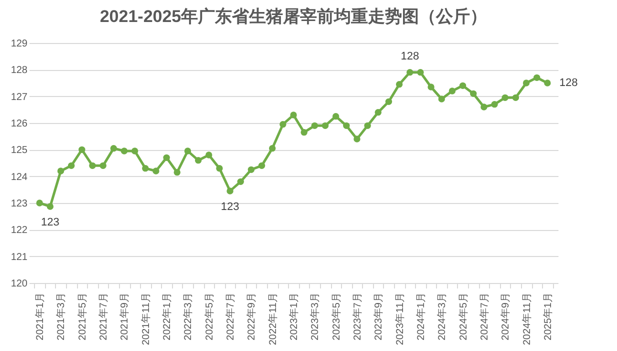  Describe the element at coordinates (548, 316) in the screenshot. I see `x-tick-label: 2025年1月` at that location.